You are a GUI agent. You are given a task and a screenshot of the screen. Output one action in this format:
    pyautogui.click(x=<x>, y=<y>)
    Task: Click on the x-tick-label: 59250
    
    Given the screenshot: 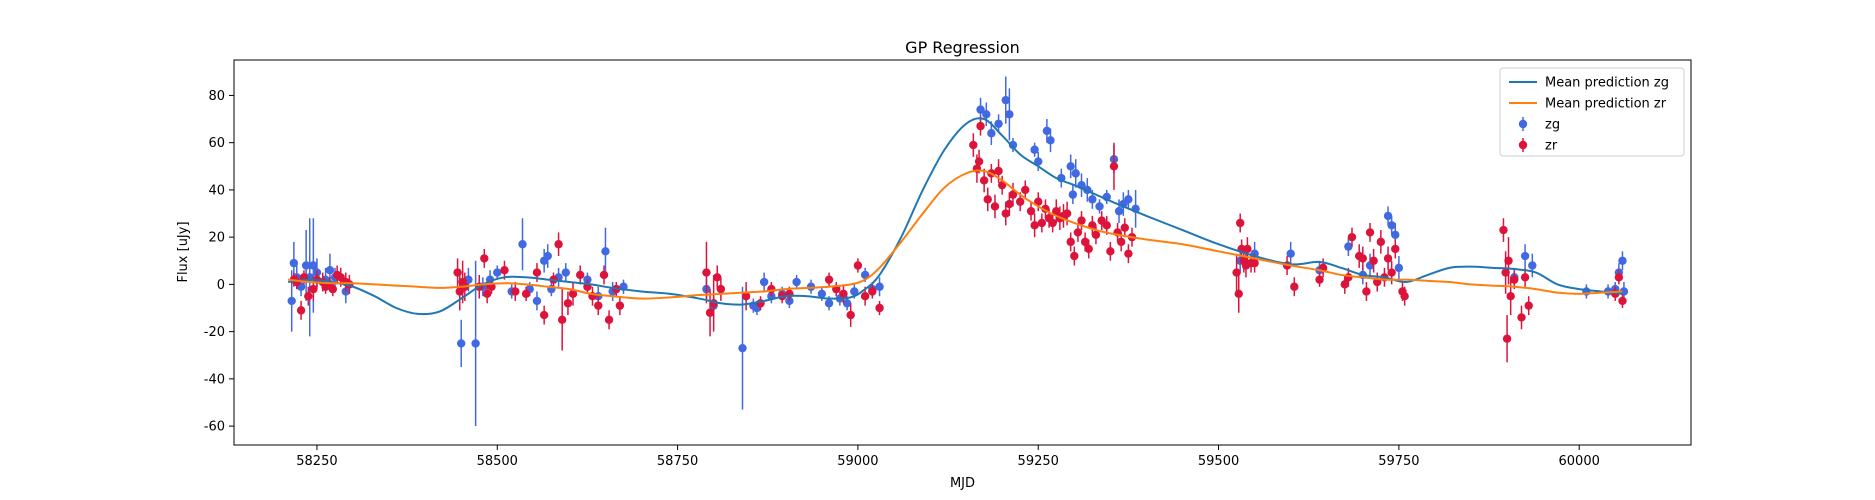 What is the action you would take?
    pyautogui.click(x=1038, y=461)
    